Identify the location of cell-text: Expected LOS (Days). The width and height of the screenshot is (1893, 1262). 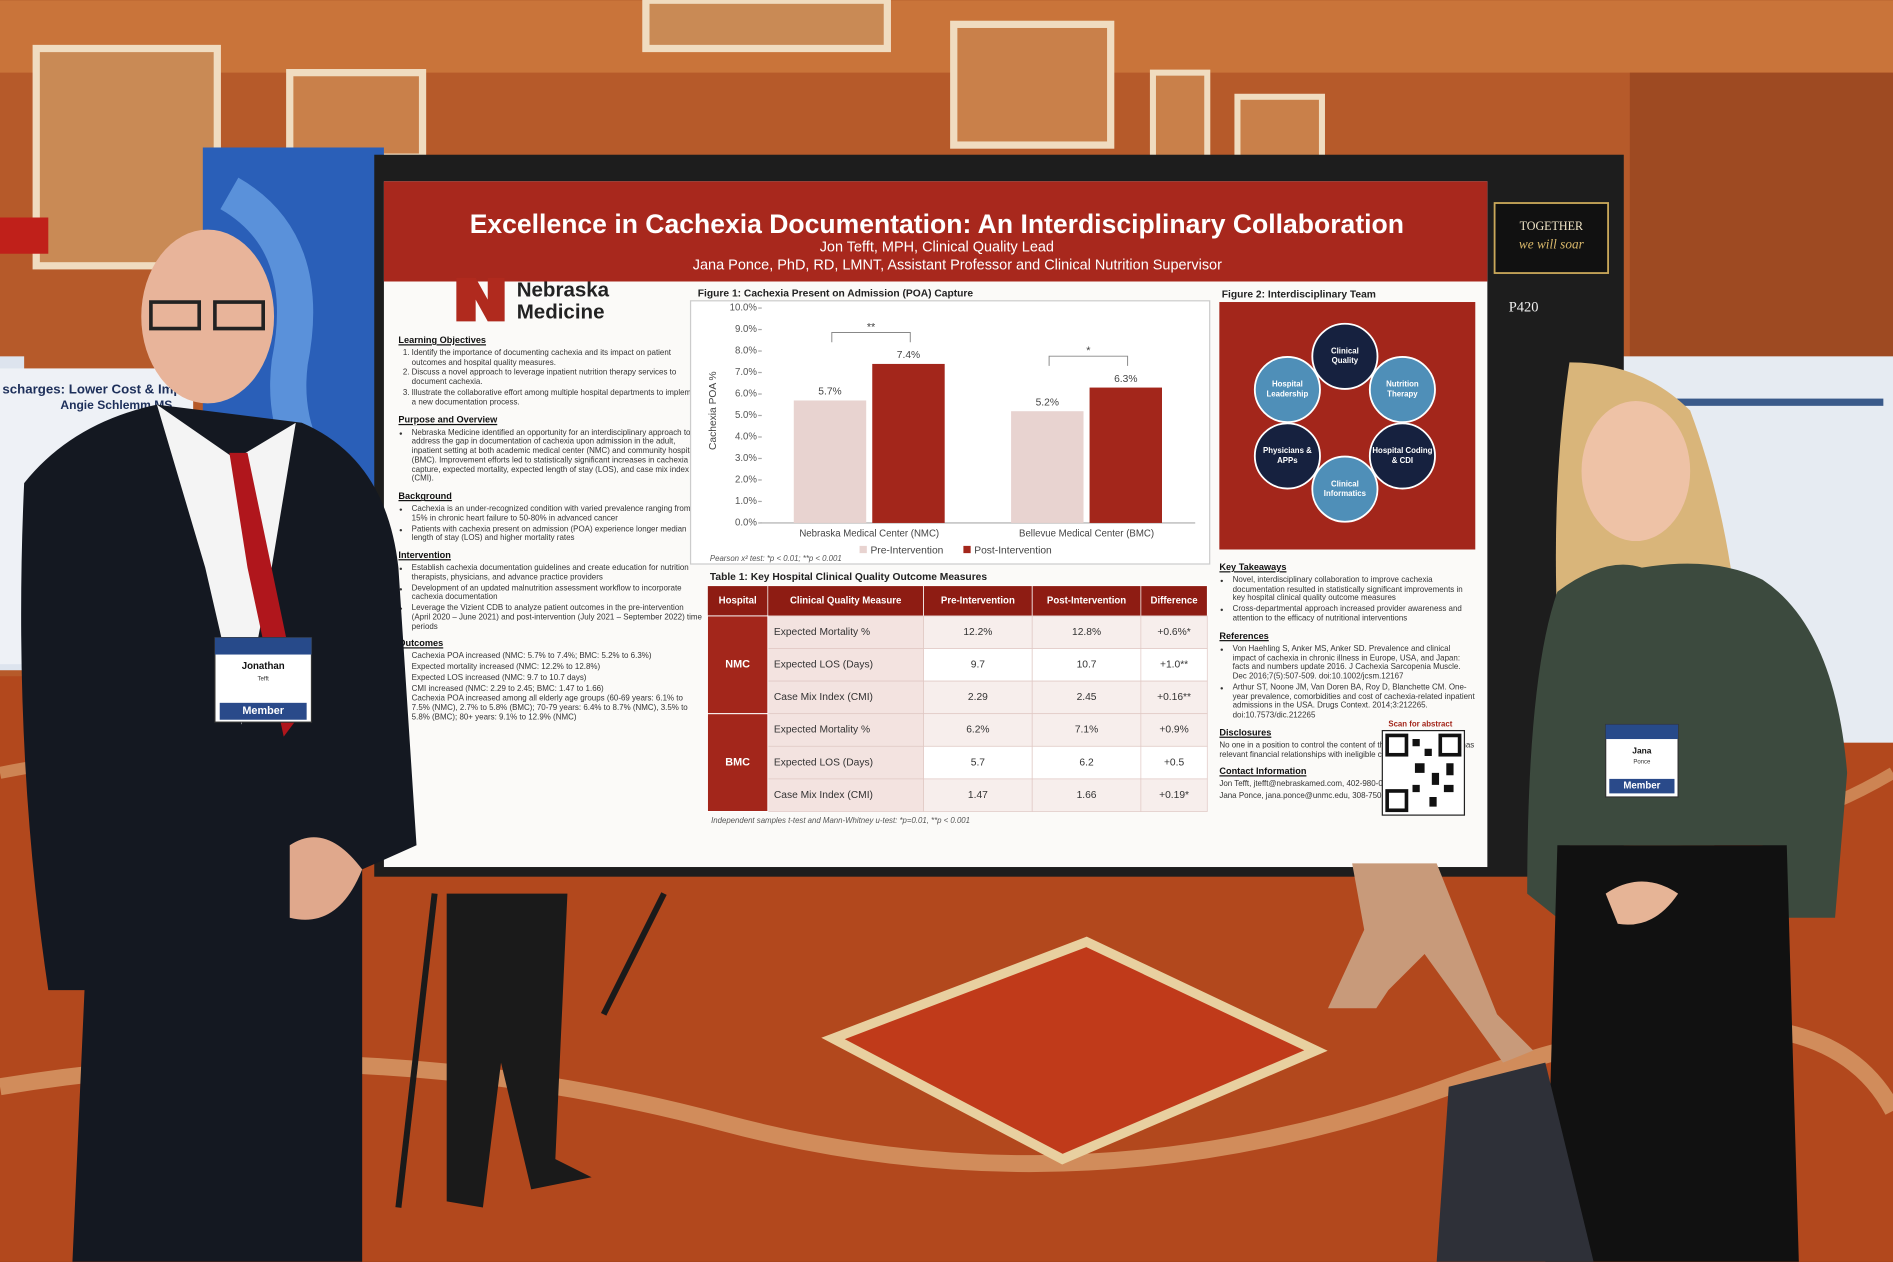
(823, 665).